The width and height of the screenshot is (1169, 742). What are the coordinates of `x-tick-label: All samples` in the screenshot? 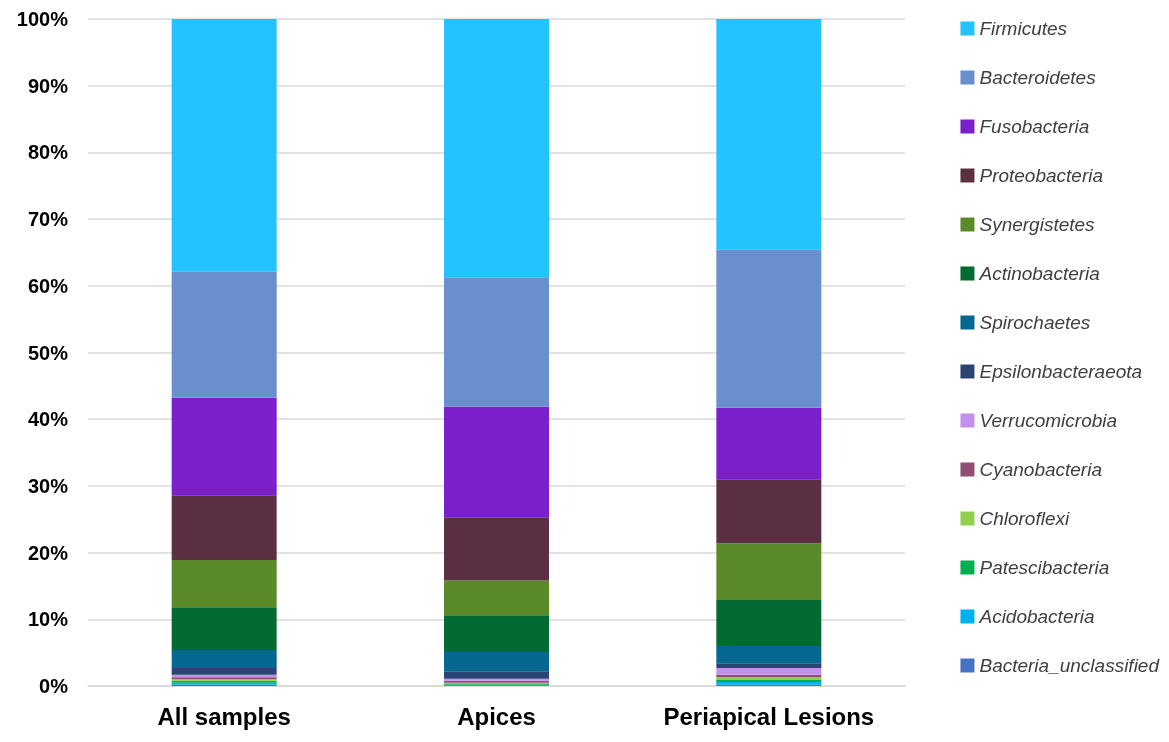 It's located at (224, 716).